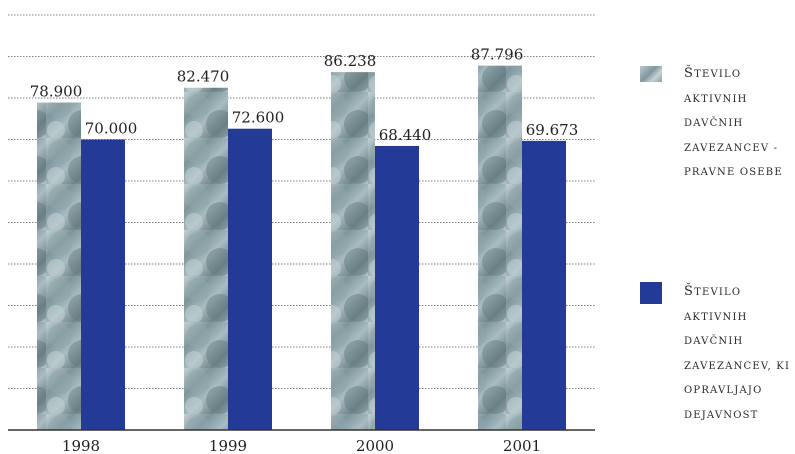 Image resolution: width=795 pixels, height=454 pixels. I want to click on x-tick-label: 1999, so click(228, 445).